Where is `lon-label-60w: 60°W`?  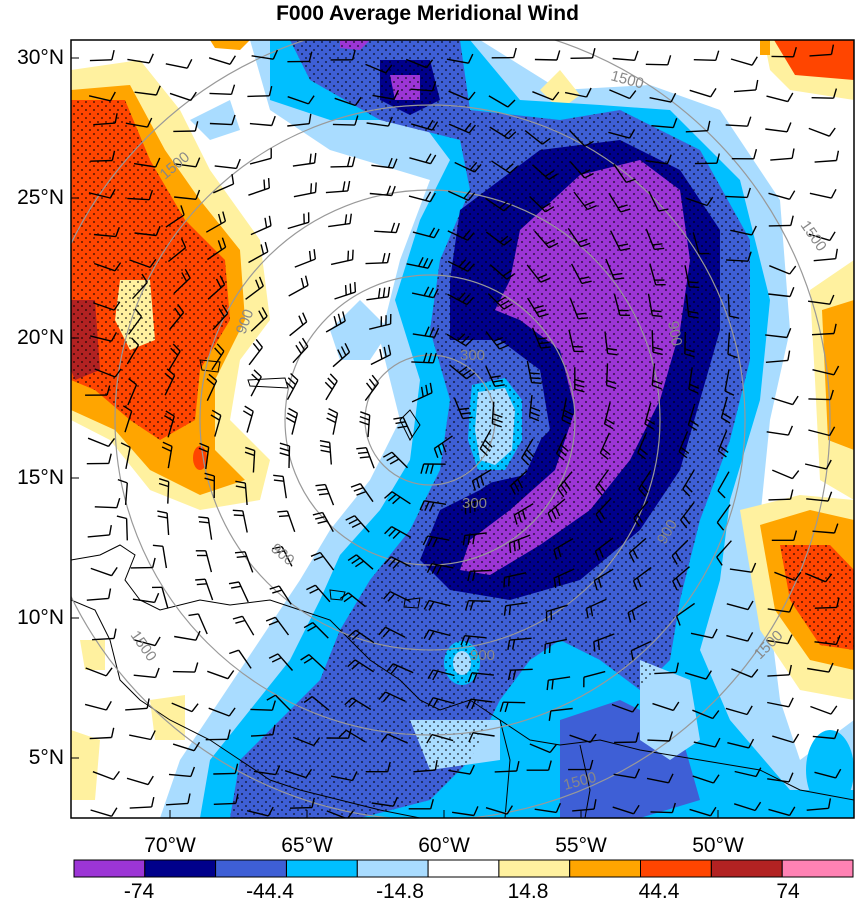
lon-label-60w: 60°W is located at coordinates (444, 846).